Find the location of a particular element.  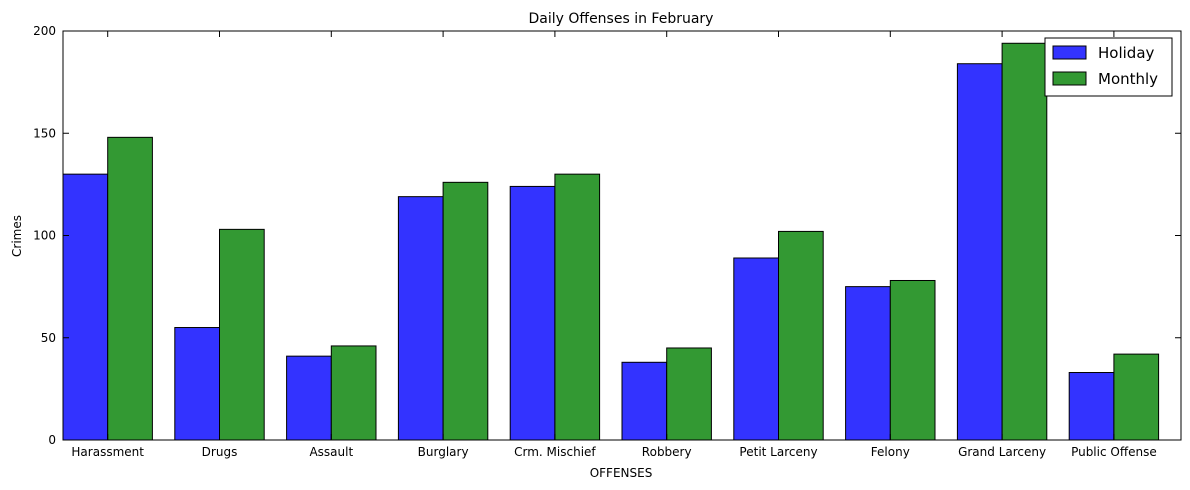

x-tick-label: Robbery is located at coordinates (667, 452).